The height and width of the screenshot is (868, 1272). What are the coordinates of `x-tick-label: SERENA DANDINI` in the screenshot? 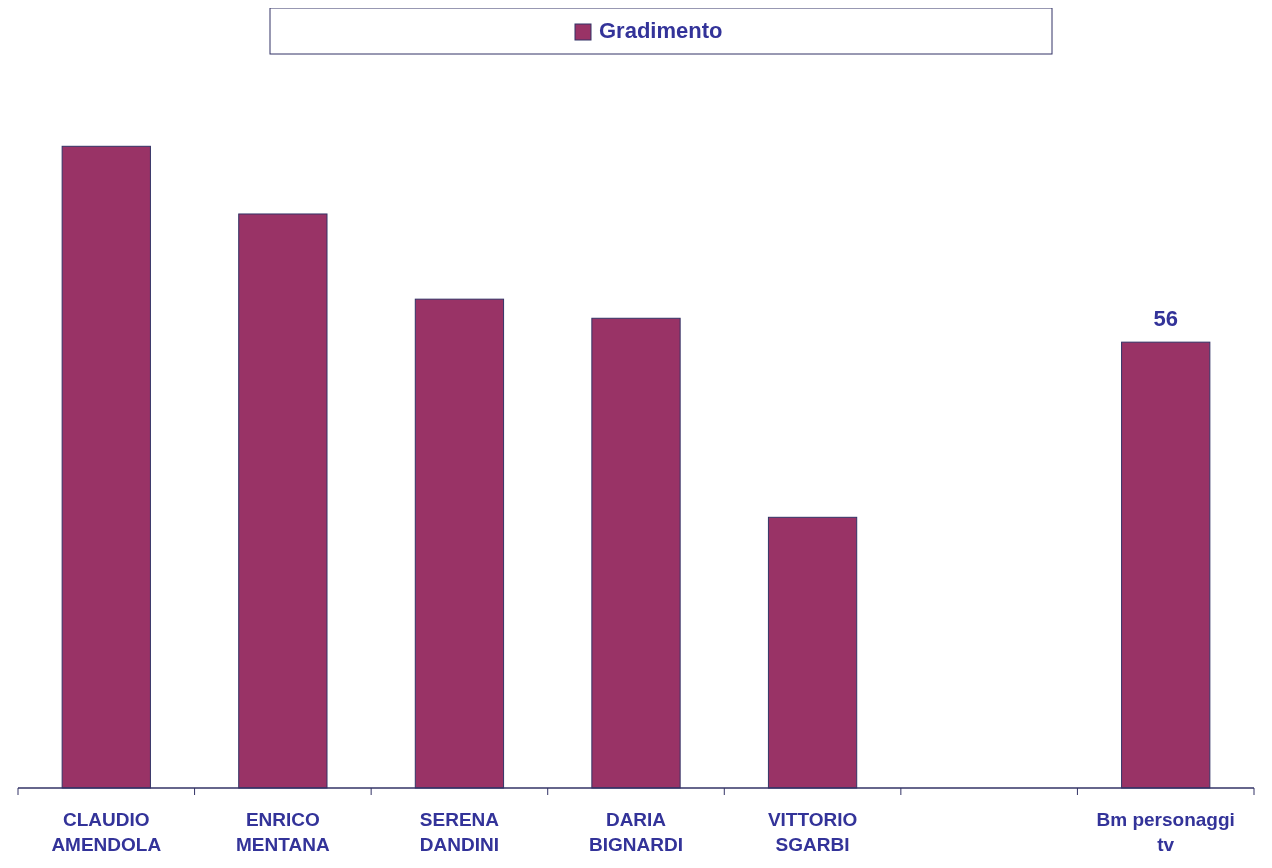 It's located at (459, 832).